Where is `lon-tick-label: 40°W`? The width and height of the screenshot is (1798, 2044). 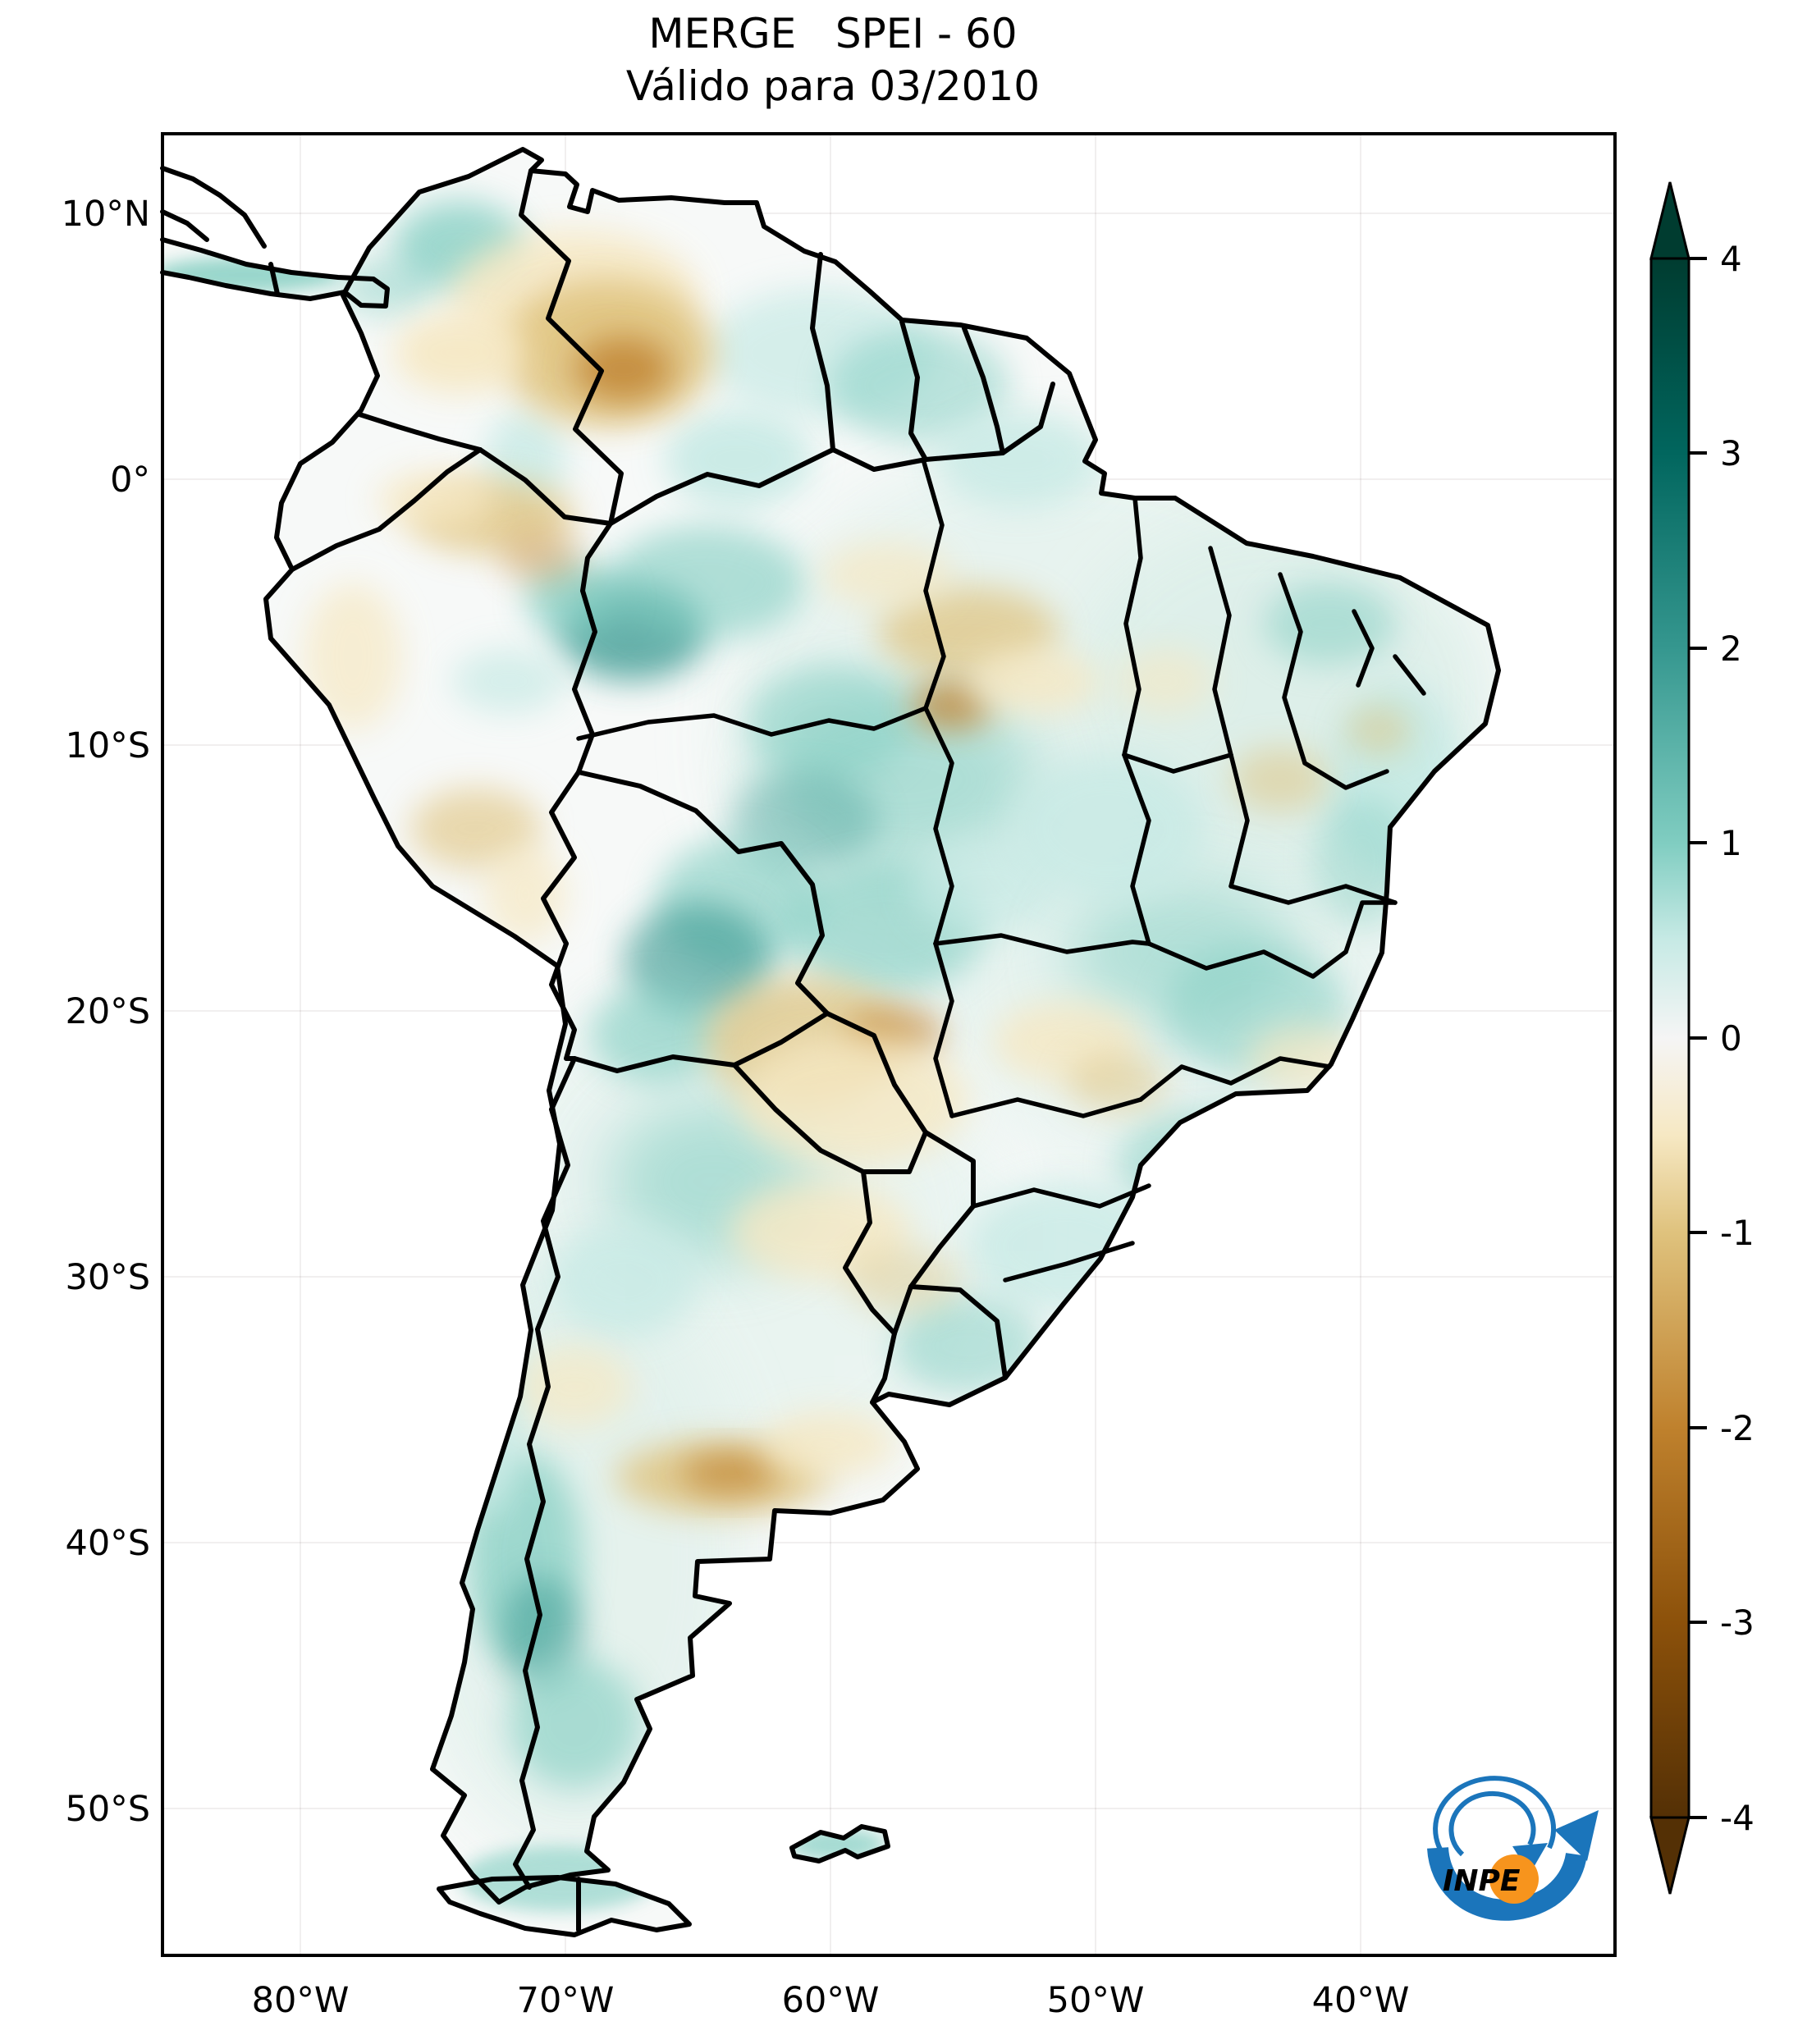 lon-tick-label: 40°W is located at coordinates (1361, 2001).